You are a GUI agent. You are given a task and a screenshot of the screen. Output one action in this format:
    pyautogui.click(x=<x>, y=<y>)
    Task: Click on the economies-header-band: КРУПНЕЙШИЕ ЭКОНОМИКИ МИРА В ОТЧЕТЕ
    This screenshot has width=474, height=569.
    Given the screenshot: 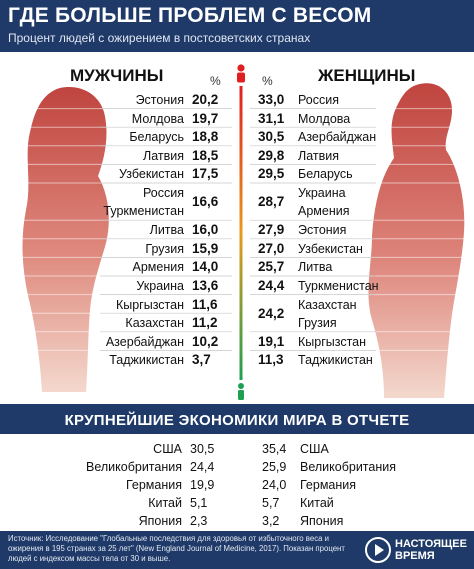 What is the action you would take?
    pyautogui.click(x=237, y=419)
    